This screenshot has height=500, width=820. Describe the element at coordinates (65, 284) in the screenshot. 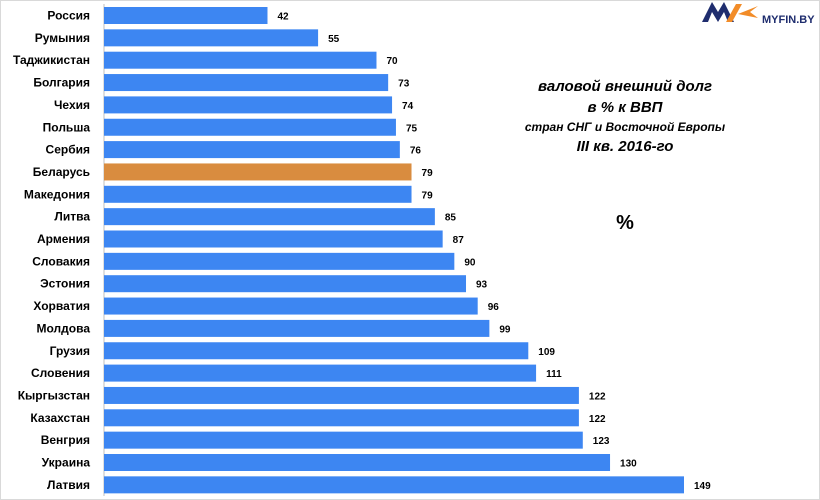

I see `category-label: Эстония` at that location.